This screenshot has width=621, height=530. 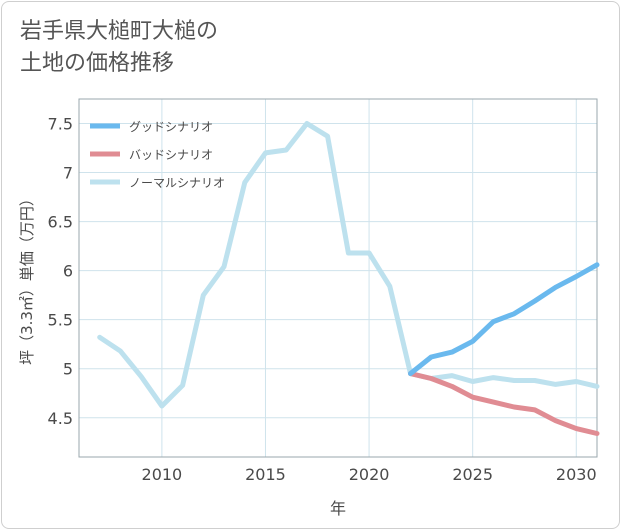 I want to click on y-tick-label: 5.5, so click(x=60, y=320).